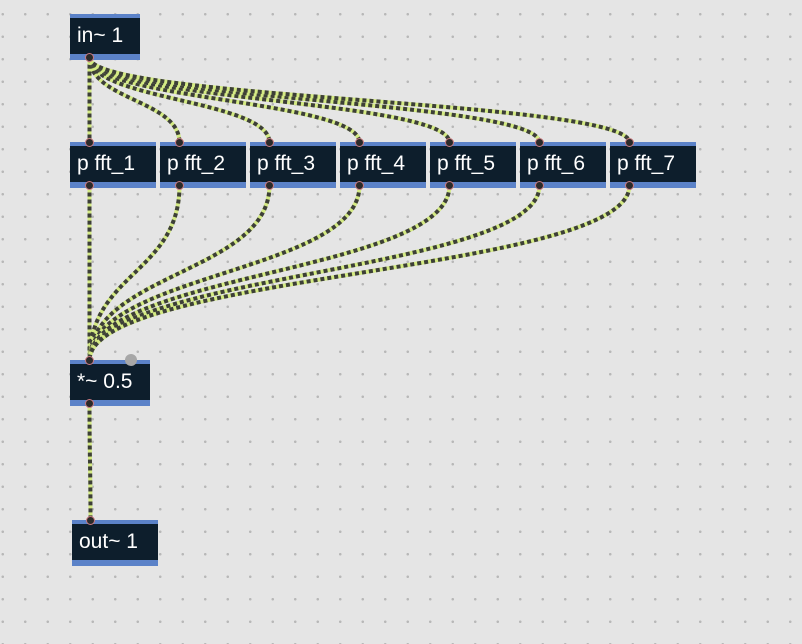 This screenshot has width=802, height=644. Describe the element at coordinates (646, 163) in the screenshot. I see `object-label: p fft_7` at that location.